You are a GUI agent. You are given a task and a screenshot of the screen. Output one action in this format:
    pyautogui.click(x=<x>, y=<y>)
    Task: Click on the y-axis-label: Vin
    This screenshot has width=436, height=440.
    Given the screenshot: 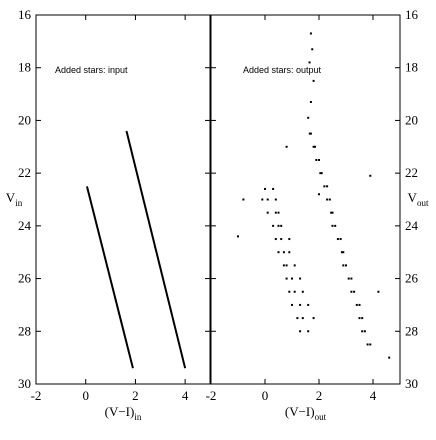 What is the action you would take?
    pyautogui.click(x=14, y=199)
    